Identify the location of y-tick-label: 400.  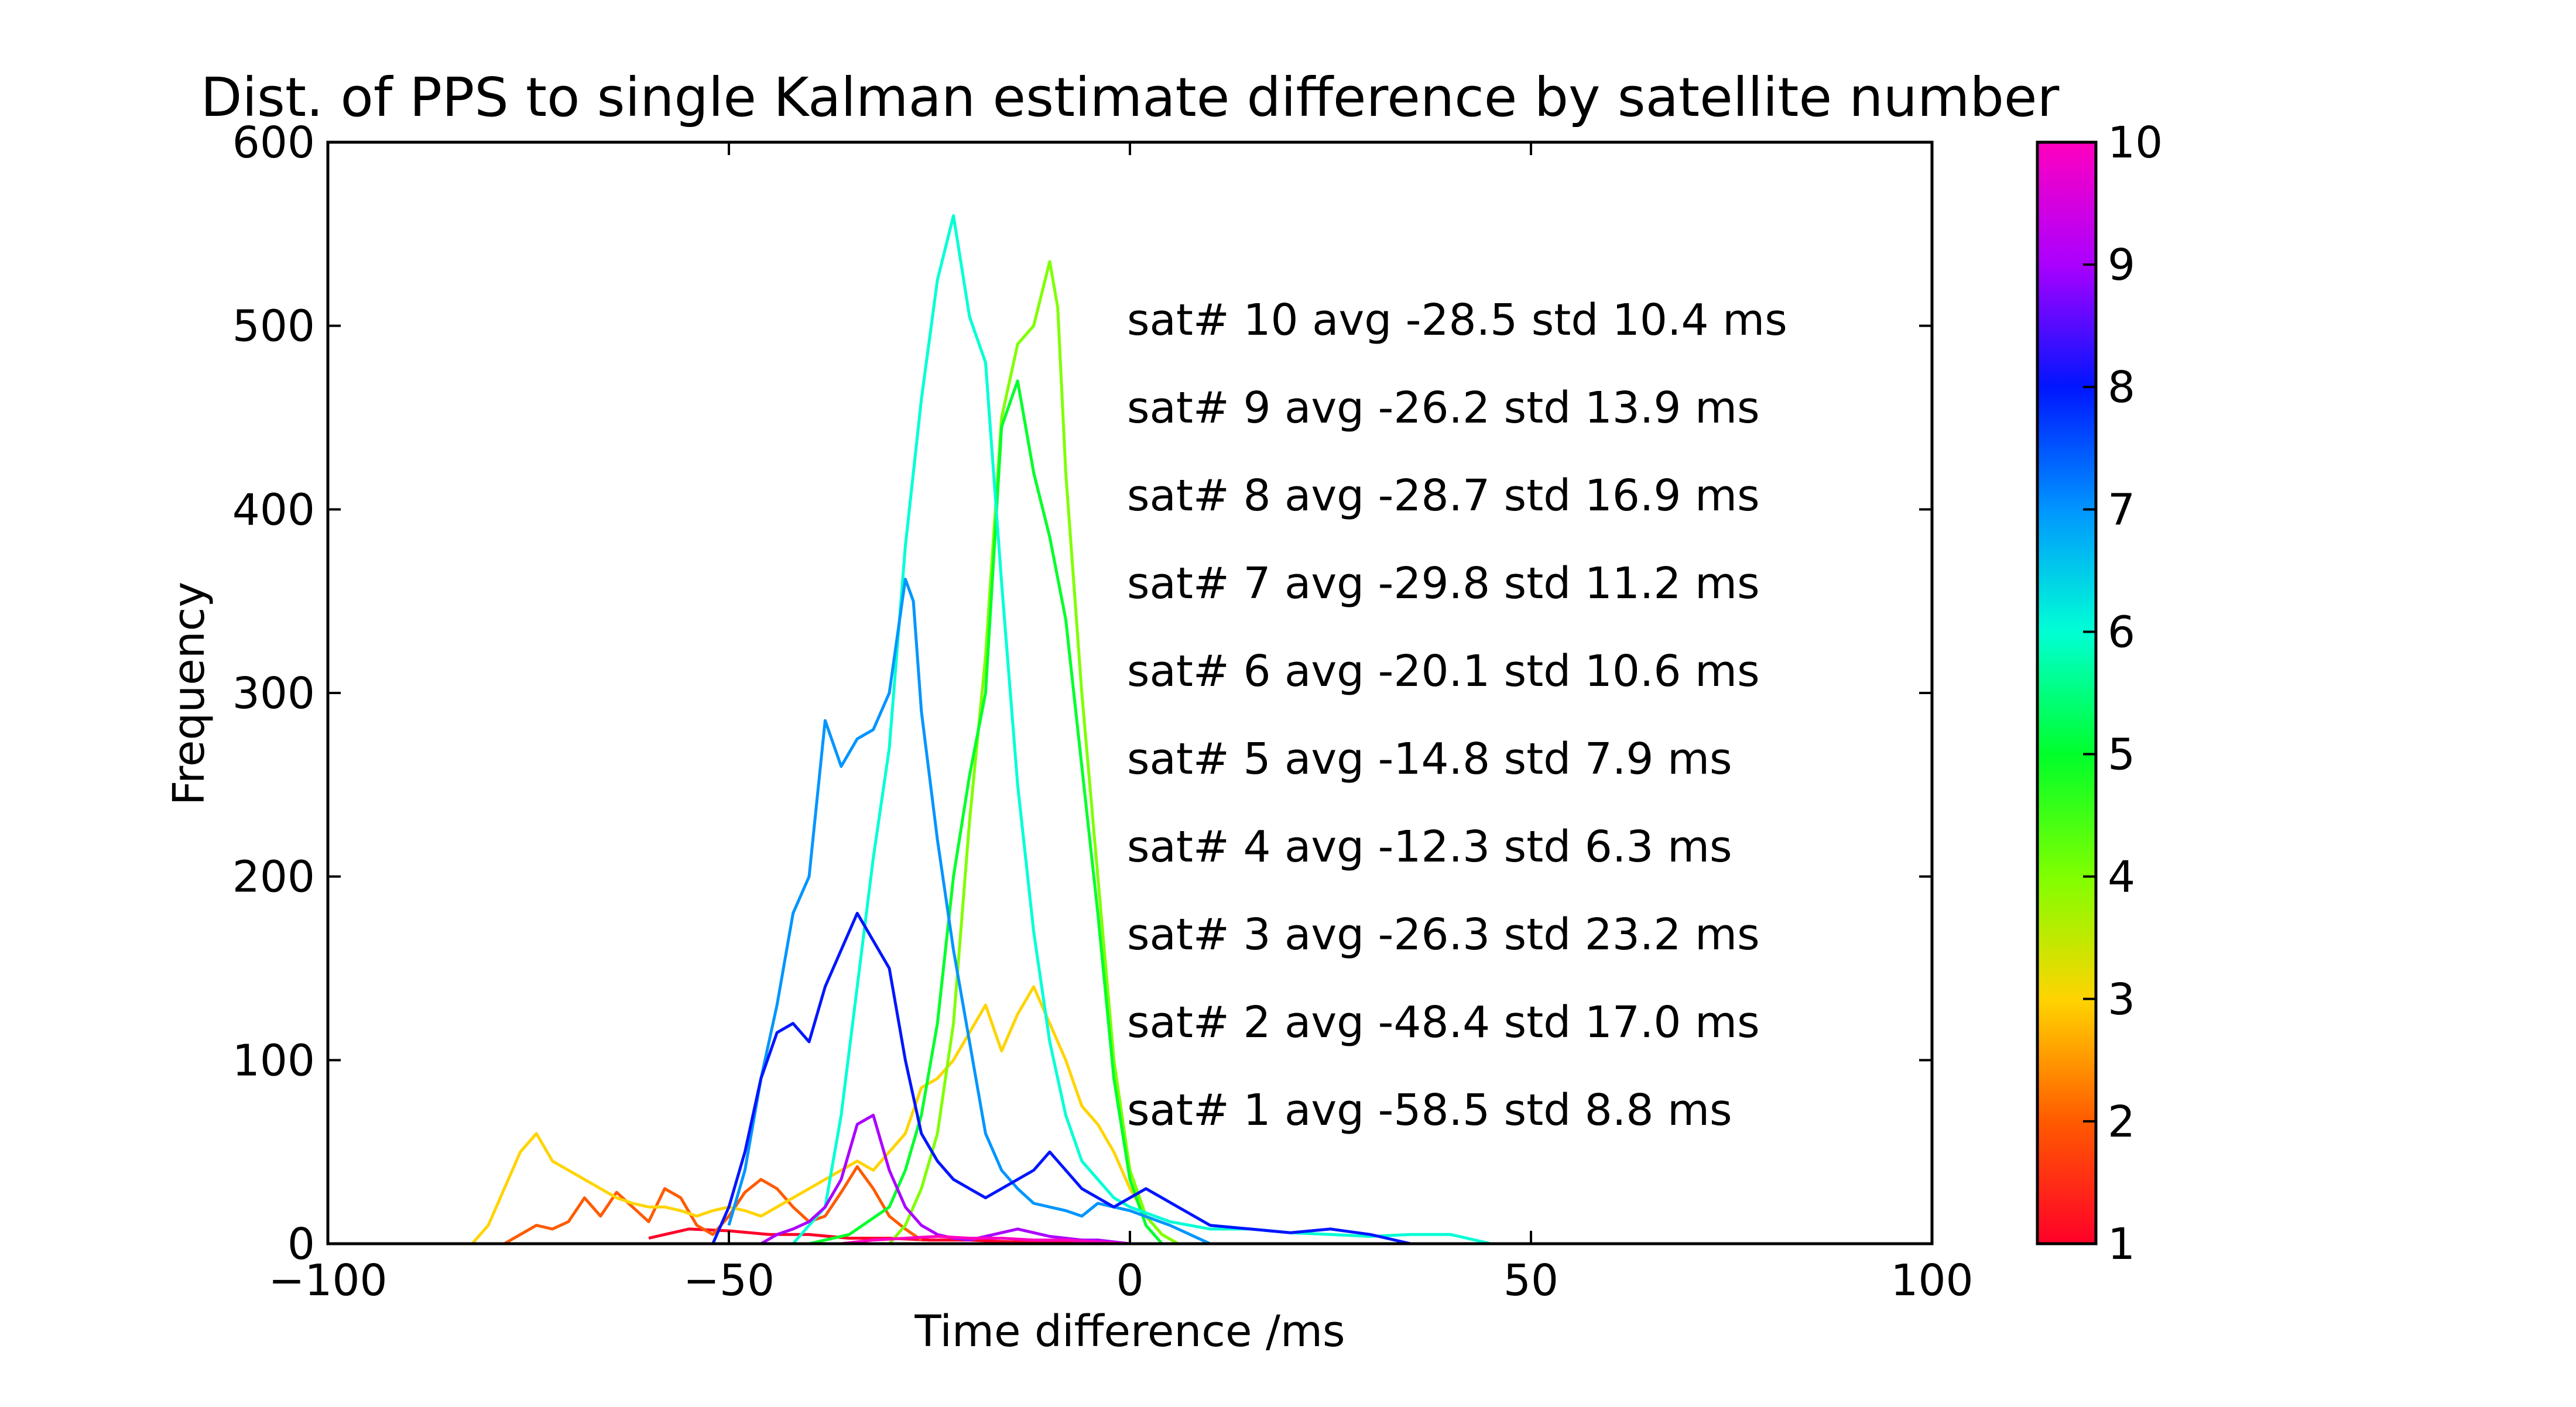
(273, 510).